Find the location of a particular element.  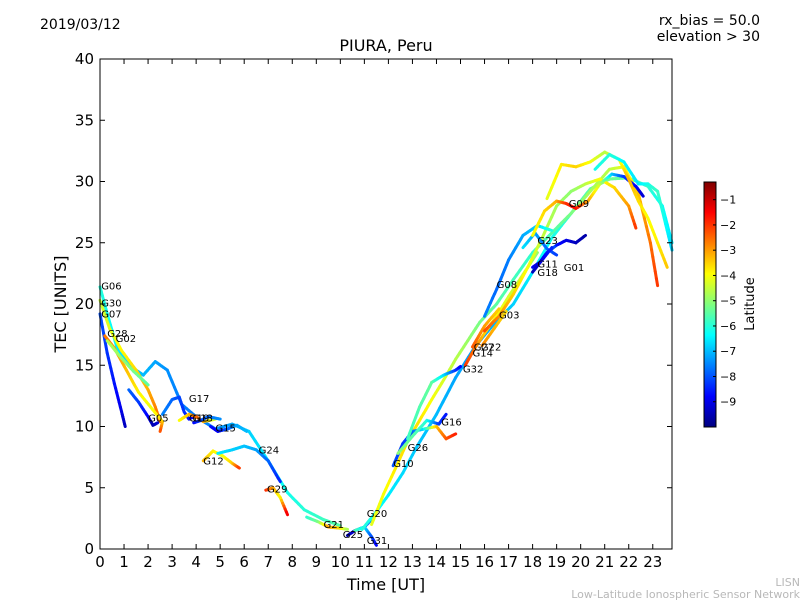

colorbar-tick-label: −8 is located at coordinates (728, 376).